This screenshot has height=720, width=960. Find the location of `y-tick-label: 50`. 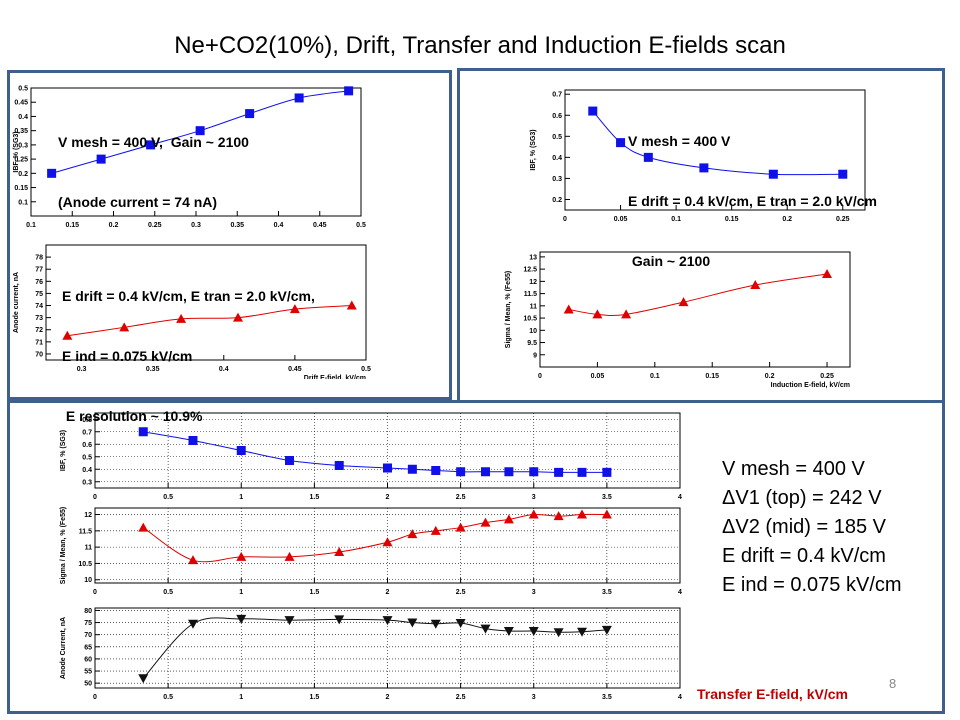

y-tick-label: 50 is located at coordinates (88, 684).